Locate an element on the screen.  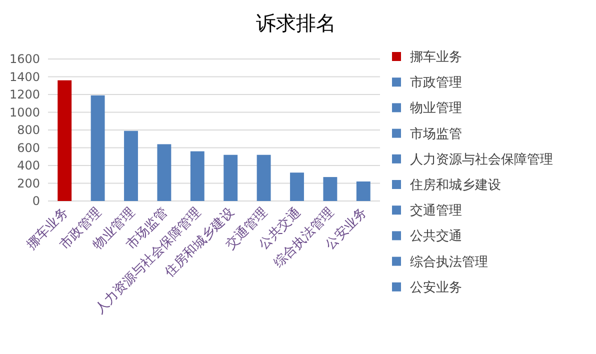
y-tick-label: 600 is located at coordinates (28, 147).